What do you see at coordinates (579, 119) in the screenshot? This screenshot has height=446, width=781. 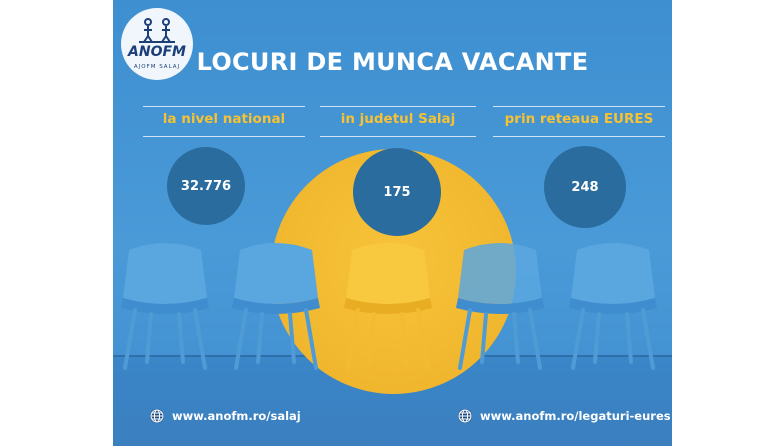 I see `label-eures: prin reteaua EURES` at bounding box center [579, 119].